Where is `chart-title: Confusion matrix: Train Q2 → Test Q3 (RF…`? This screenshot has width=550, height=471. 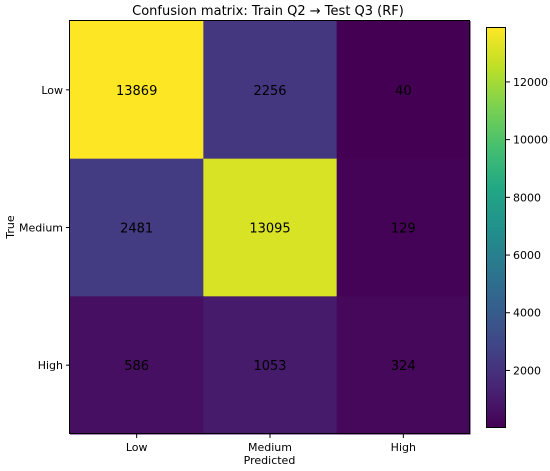 chart-title: Confusion matrix: Train Q2 → Test Q3 (RF… is located at coordinates (268, 11).